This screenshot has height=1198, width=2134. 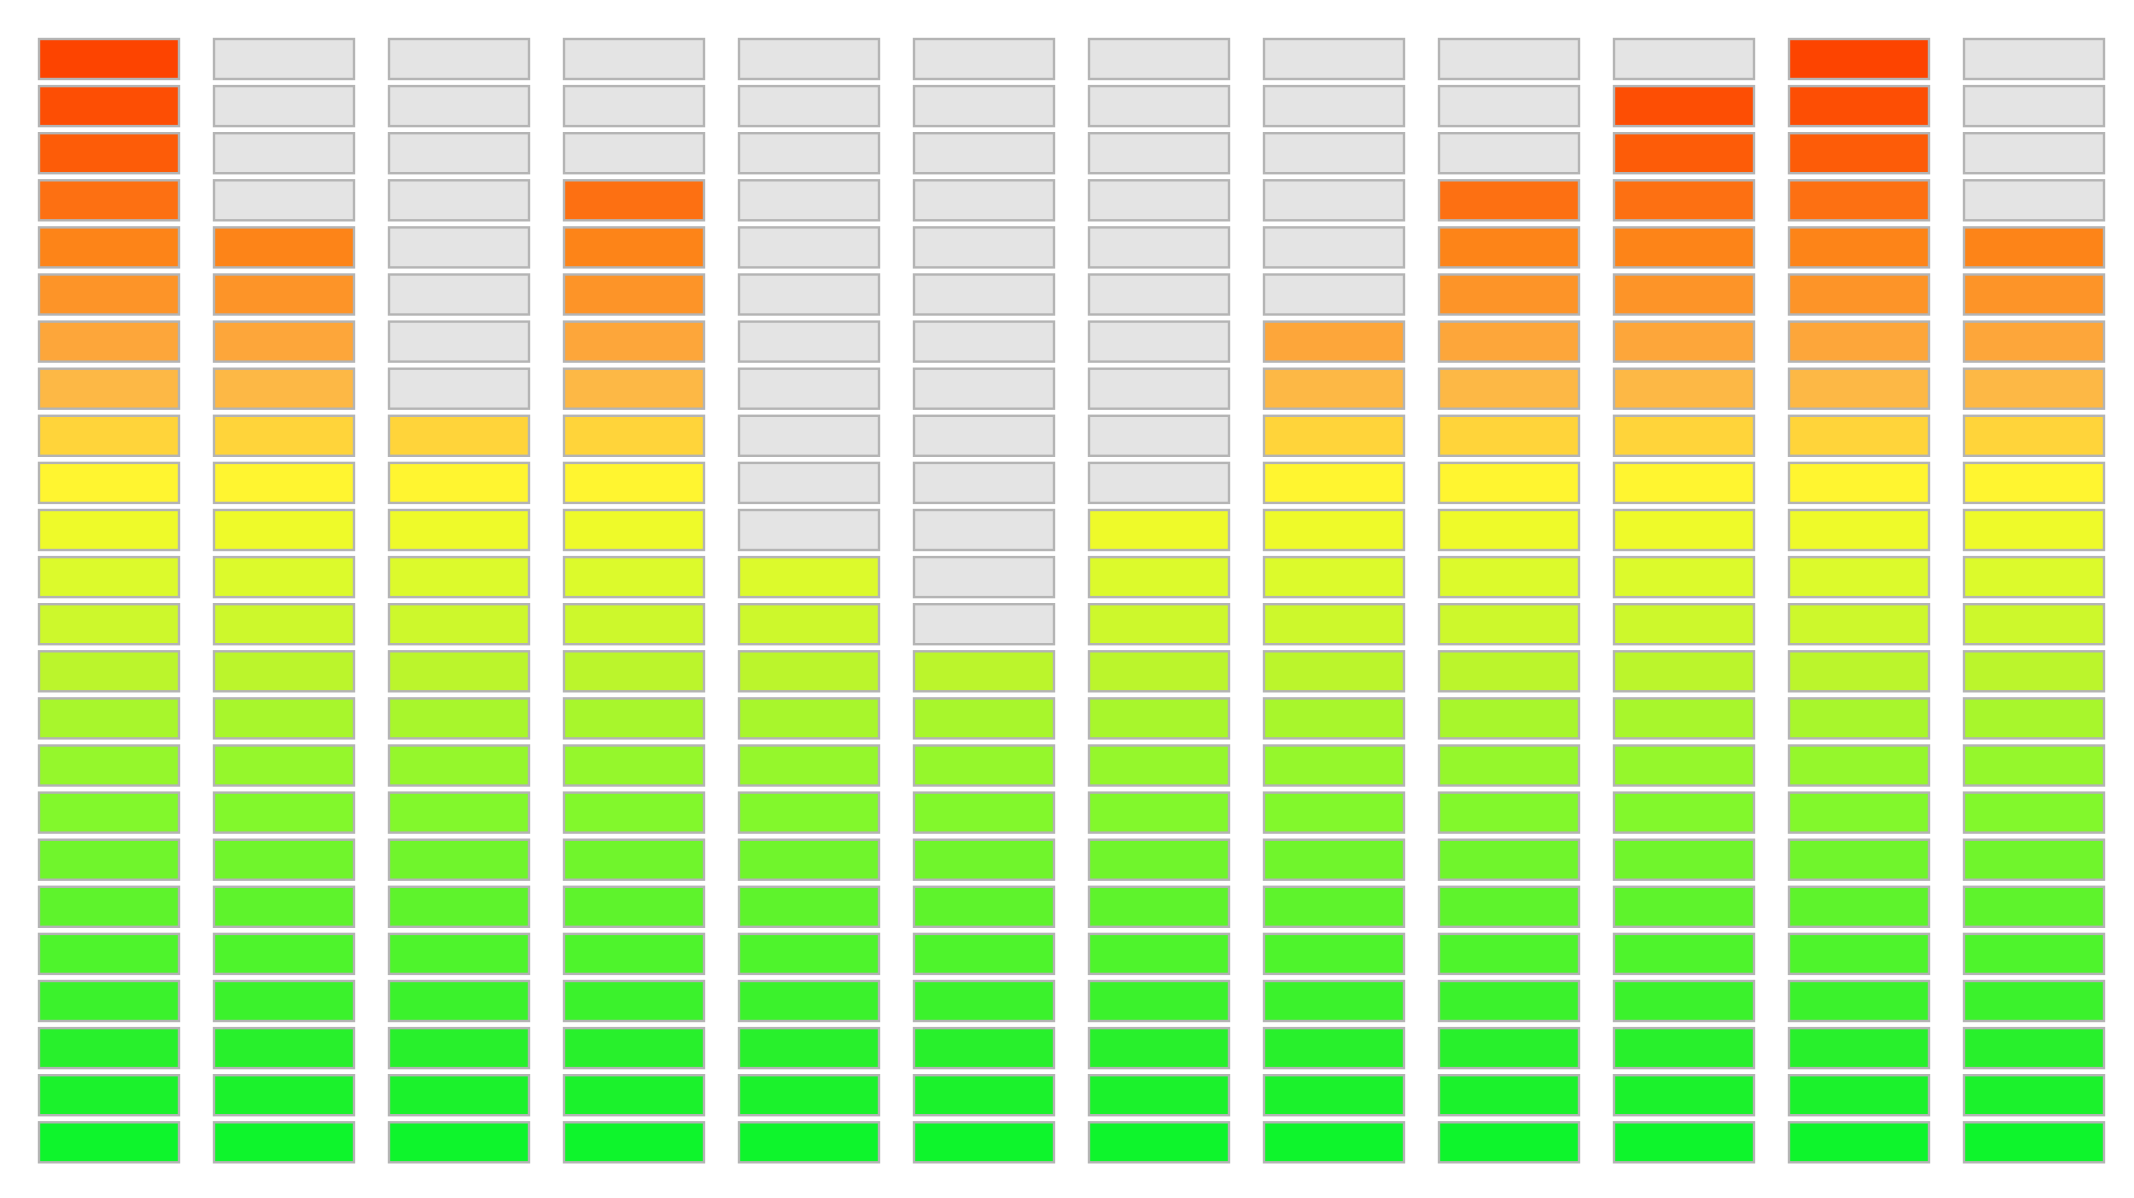 What do you see at coordinates (1684, 153) in the screenshot?
I see `bar-10-segment-22-lit` at bounding box center [1684, 153].